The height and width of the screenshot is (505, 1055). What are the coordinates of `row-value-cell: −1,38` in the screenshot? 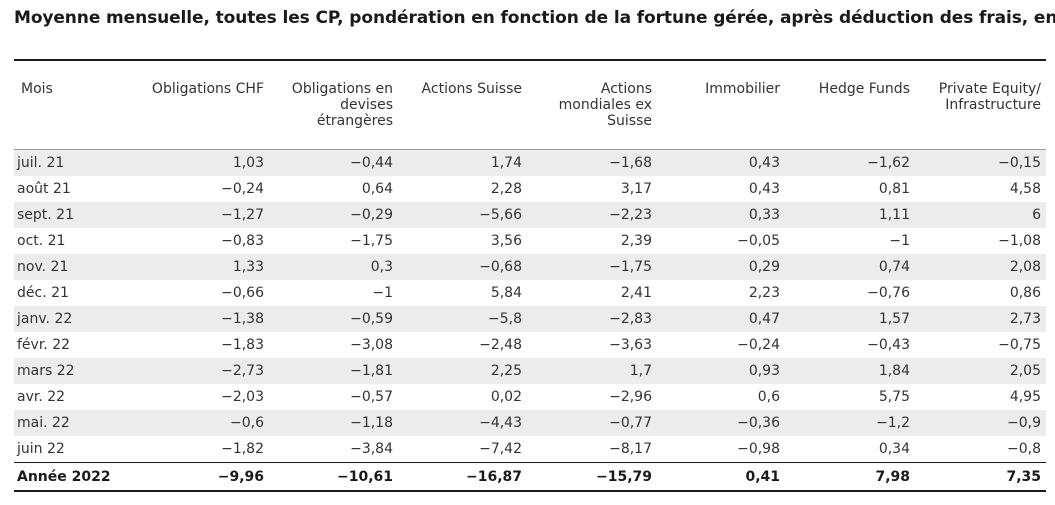 It's located at (207, 319).